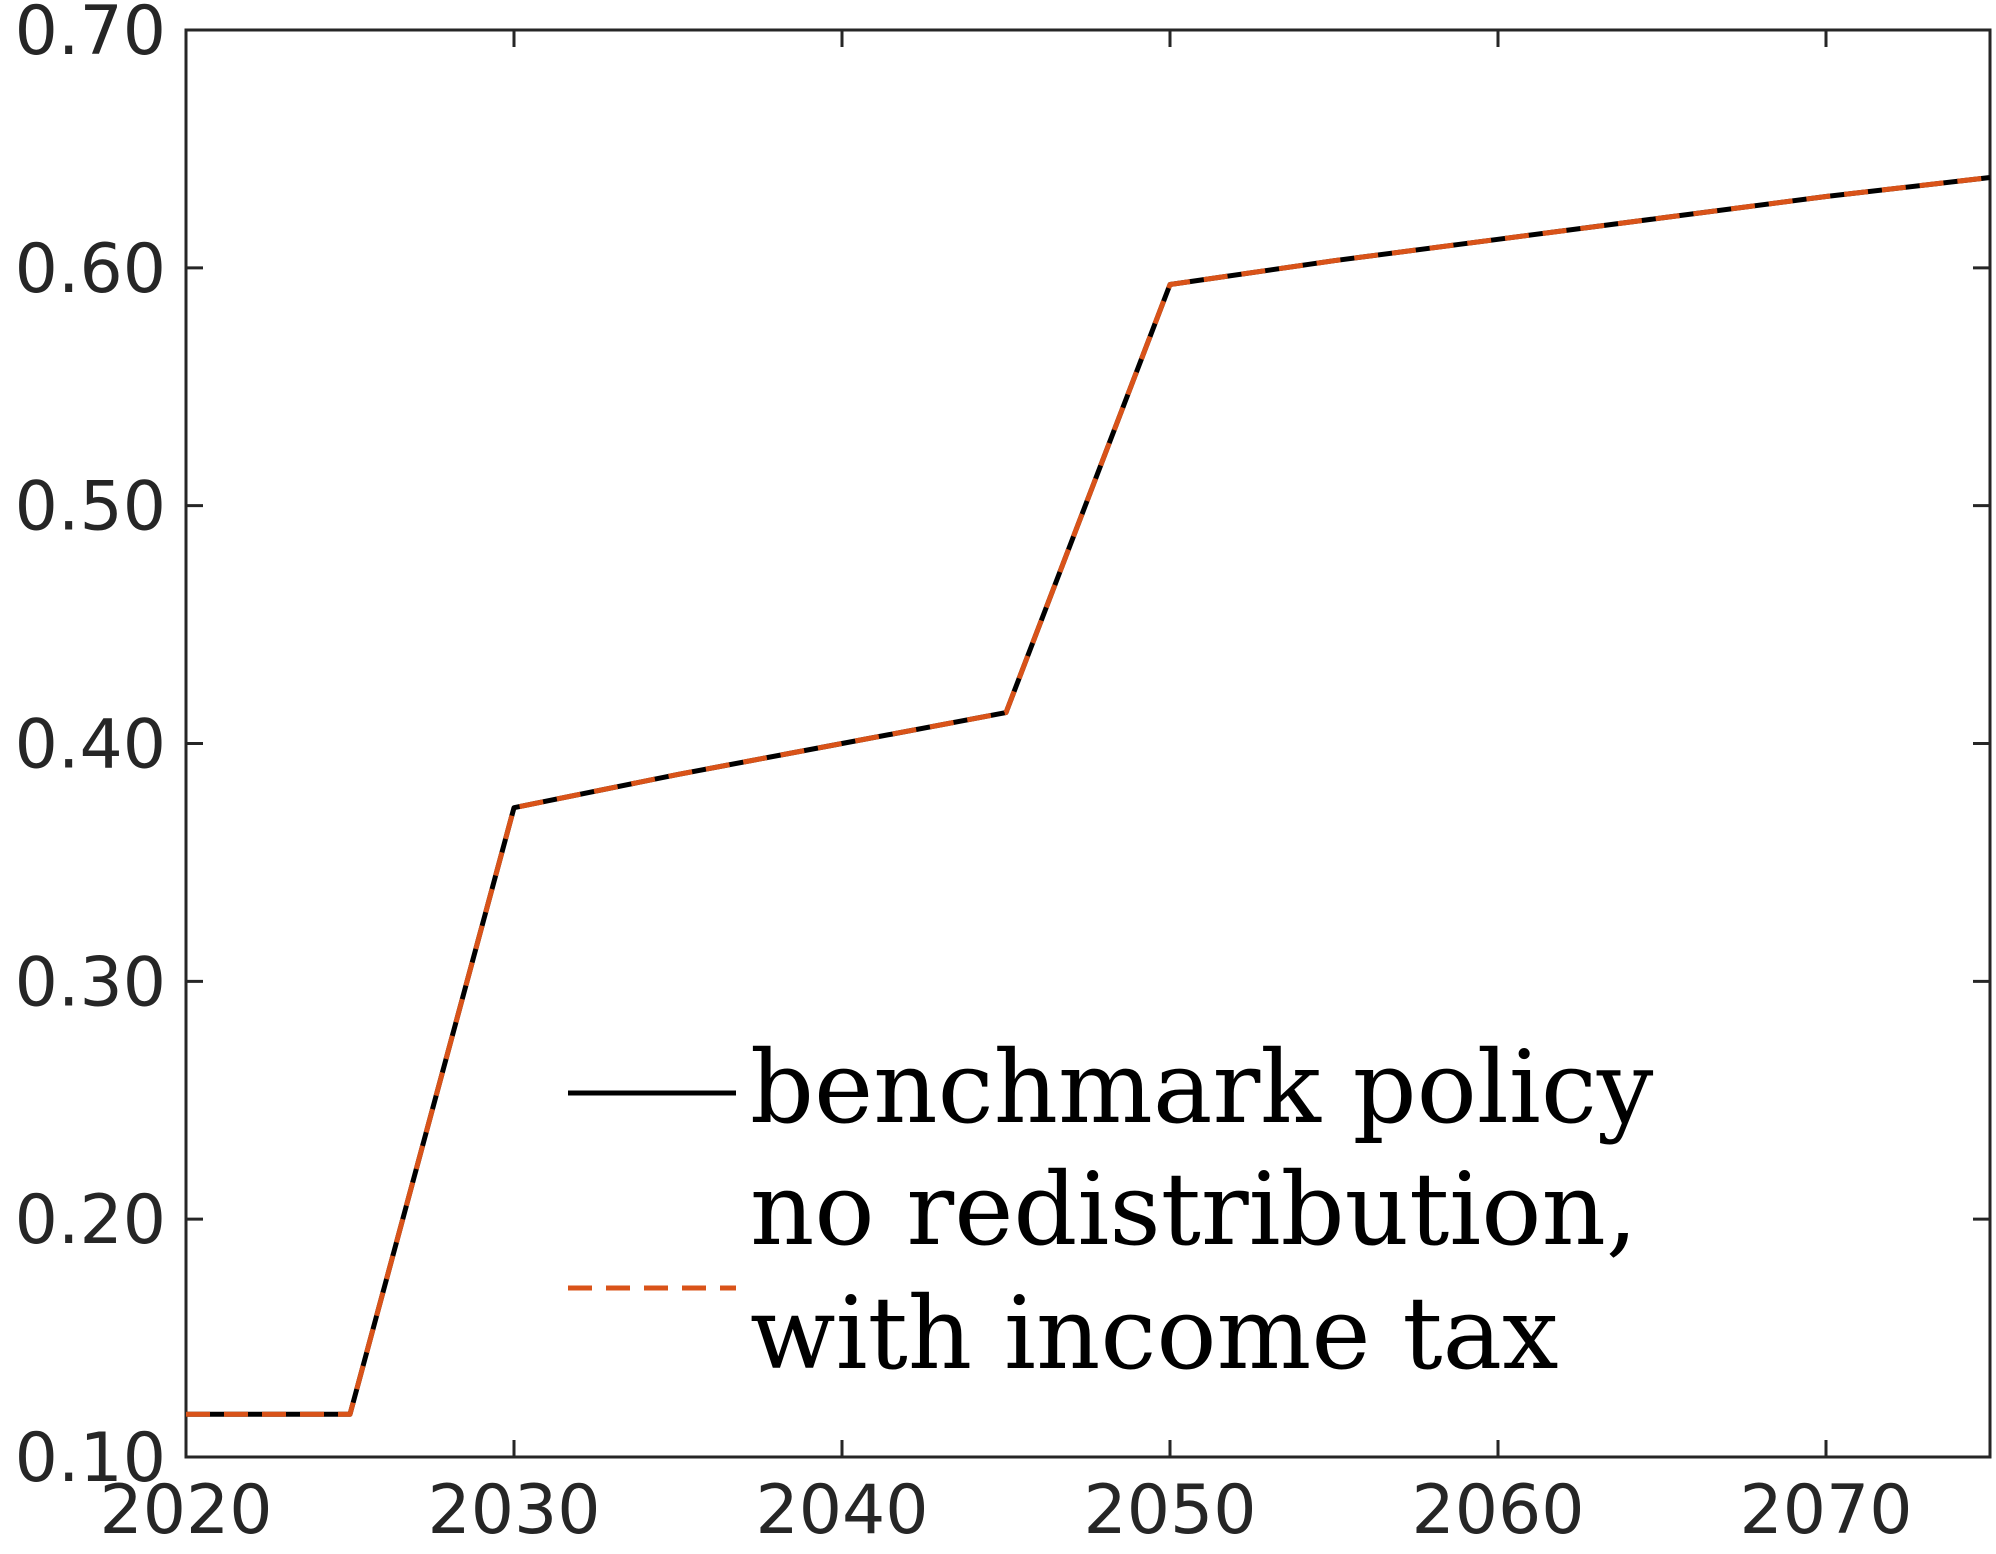 The image size is (1996, 1554). Describe the element at coordinates (90, 507) in the screenshot. I see `y-tick-label: 0.50` at that location.